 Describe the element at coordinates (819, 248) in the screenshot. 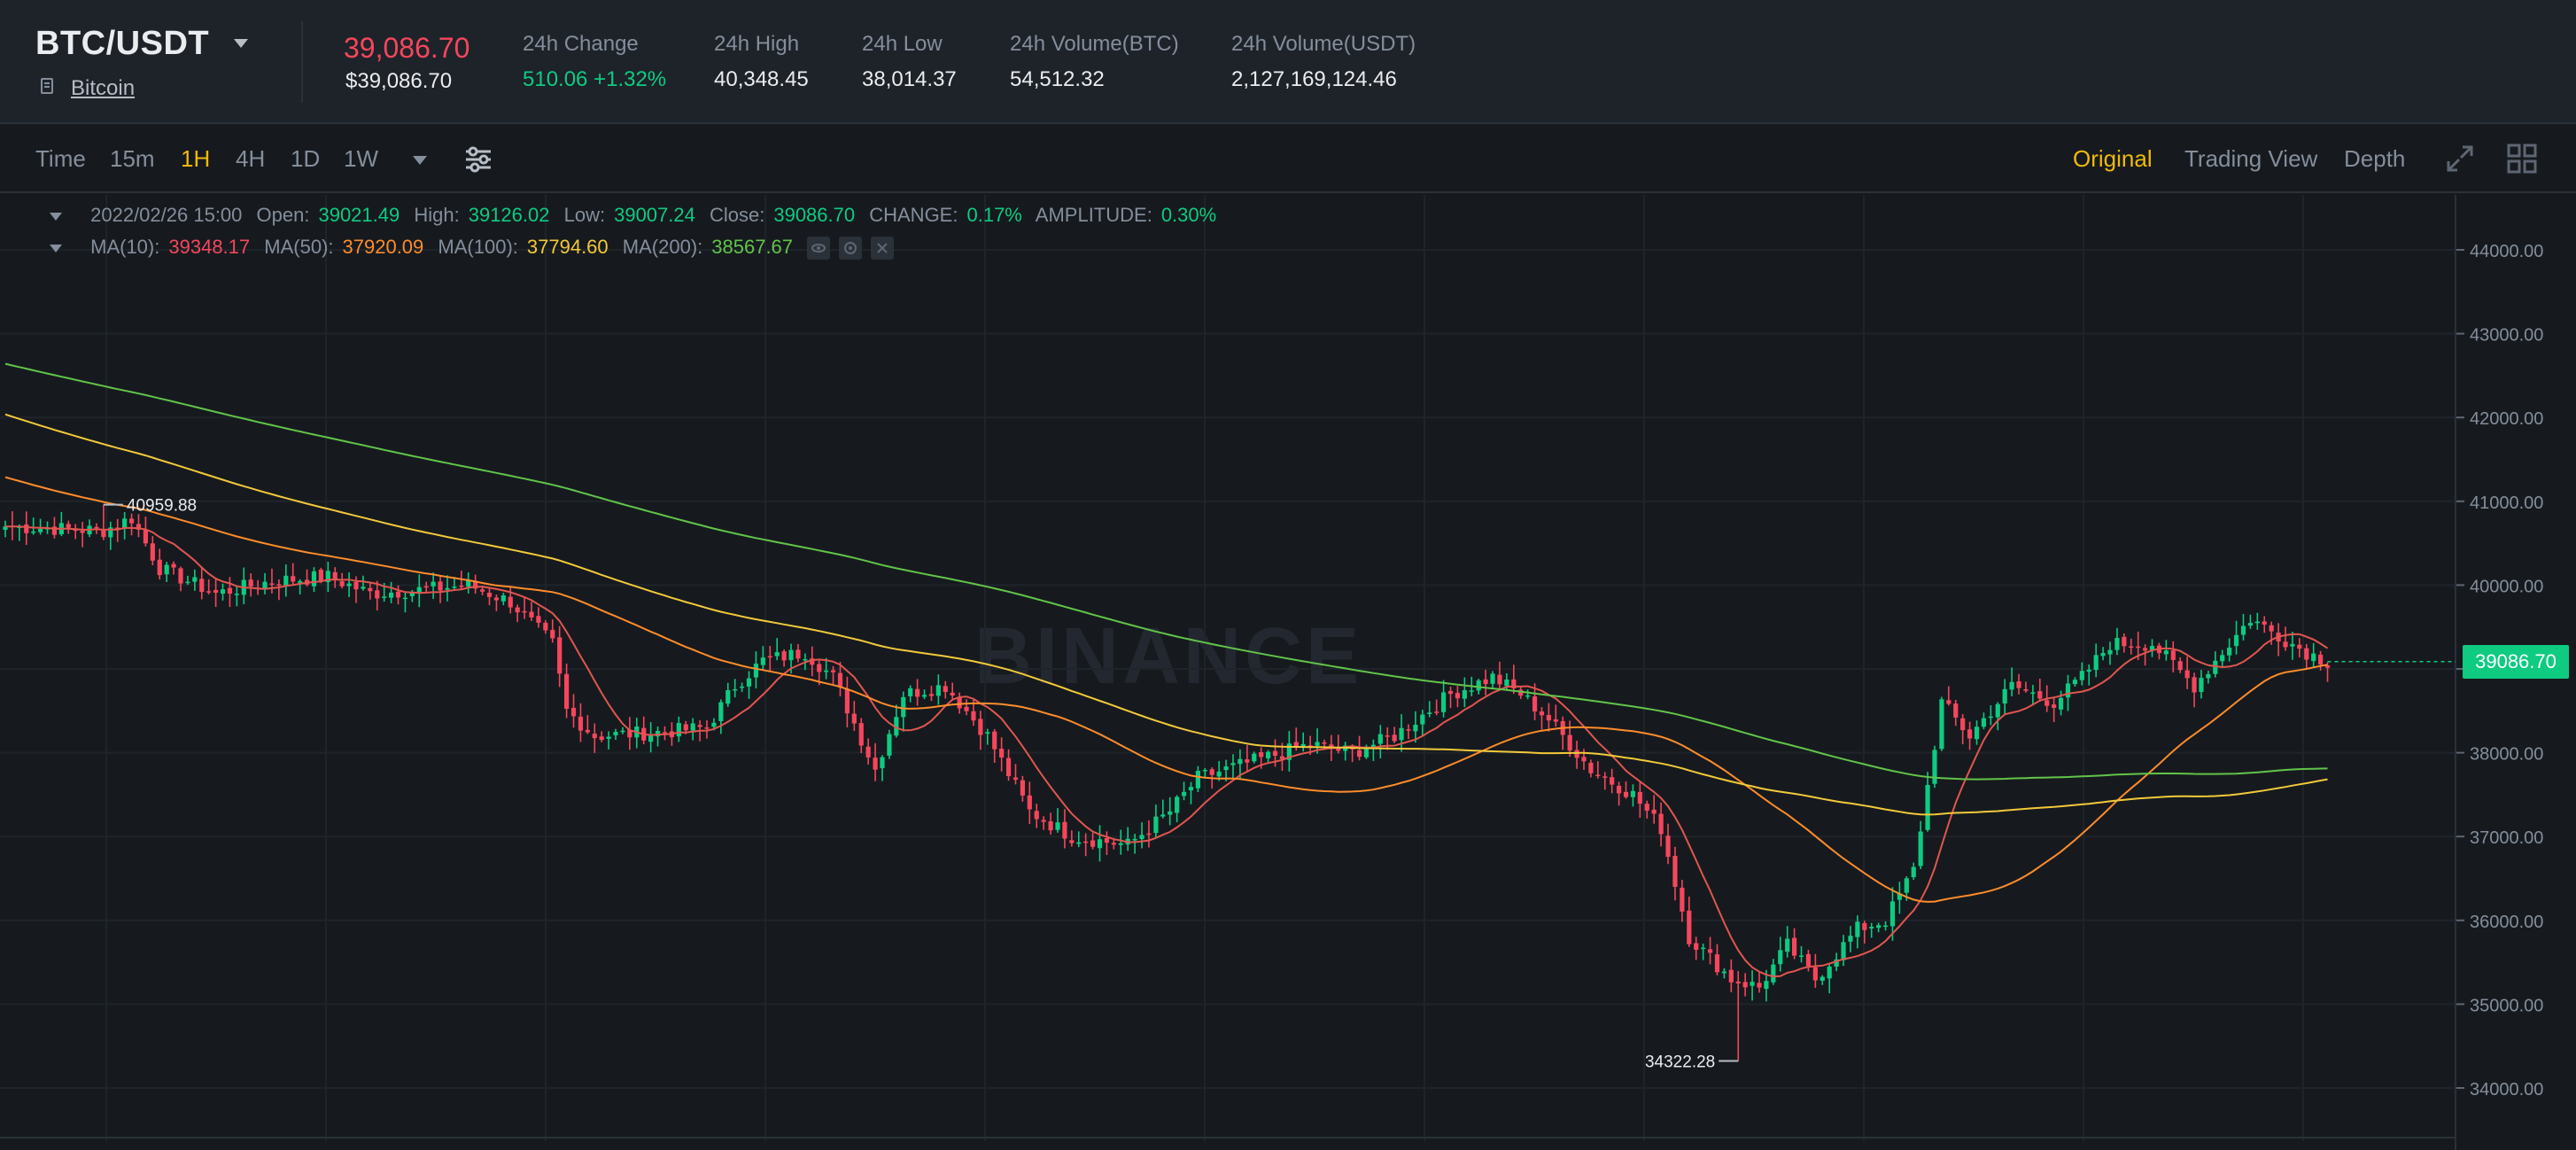

I see `hide-indicator-eye-icon` at that location.